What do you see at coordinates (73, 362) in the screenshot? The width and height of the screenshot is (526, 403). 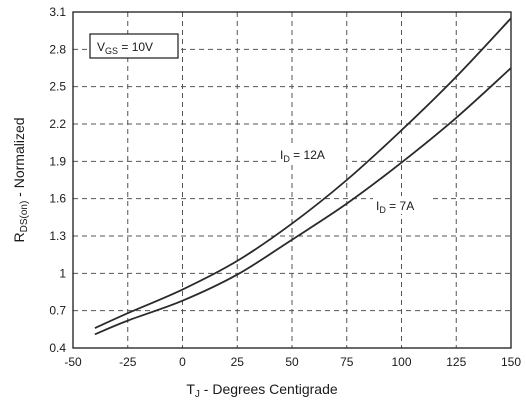 I see `x-tick-label: -50` at bounding box center [73, 362].